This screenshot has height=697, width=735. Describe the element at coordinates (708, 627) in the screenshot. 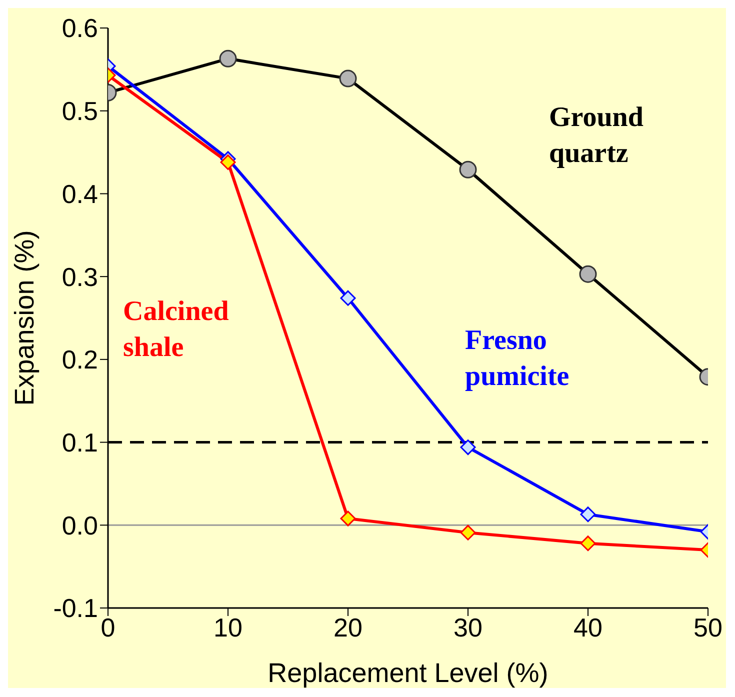

I see `x-tick-label: 50` at that location.